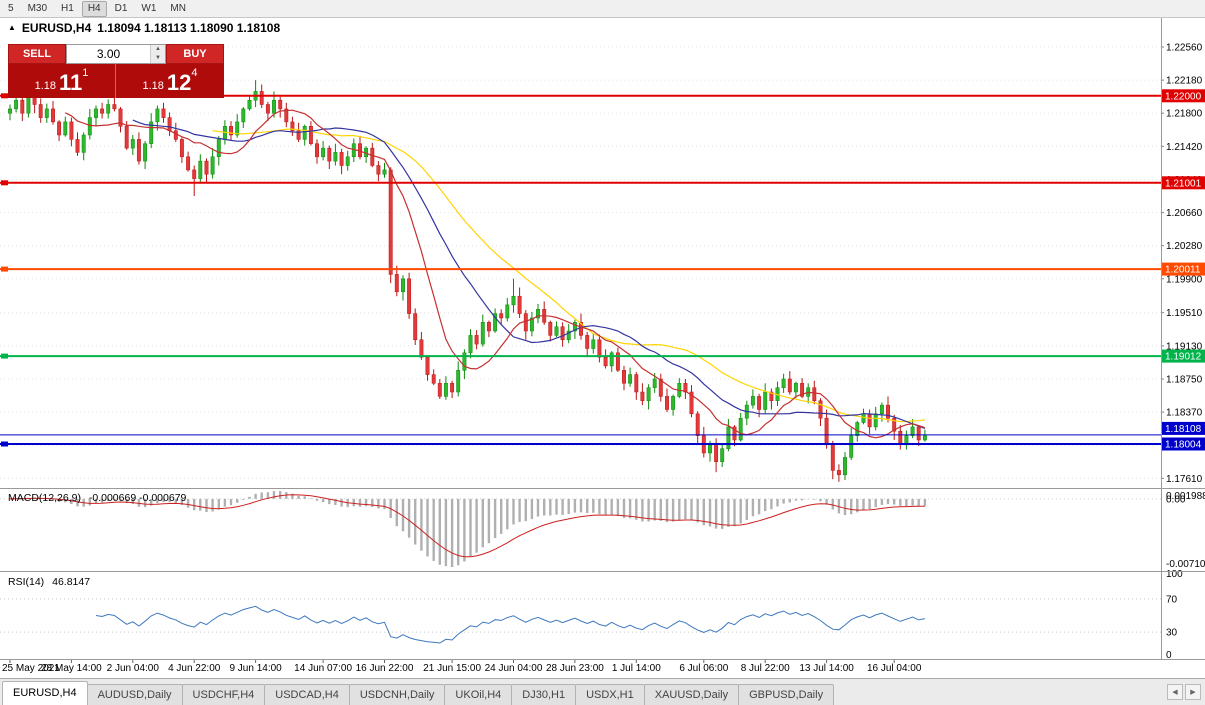 Image resolution: width=1205 pixels, height=705 pixels. I want to click on chart-tab-xauusd-daily: XAUUSD,Daily, so click(691, 694).